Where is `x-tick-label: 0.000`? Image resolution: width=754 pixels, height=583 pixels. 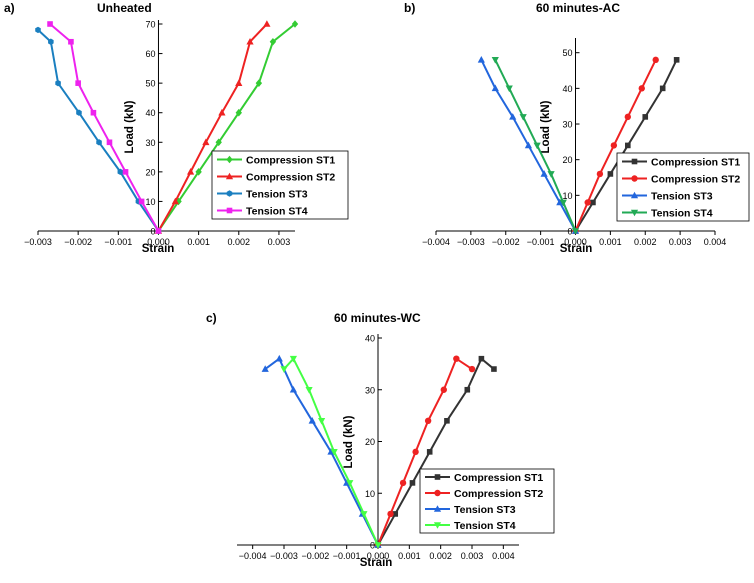
x-tick-label: 0.000 is located at coordinates (378, 556).